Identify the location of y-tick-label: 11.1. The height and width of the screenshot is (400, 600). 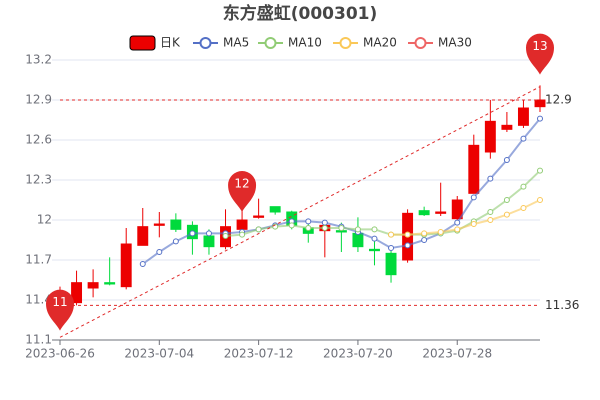
(38, 340).